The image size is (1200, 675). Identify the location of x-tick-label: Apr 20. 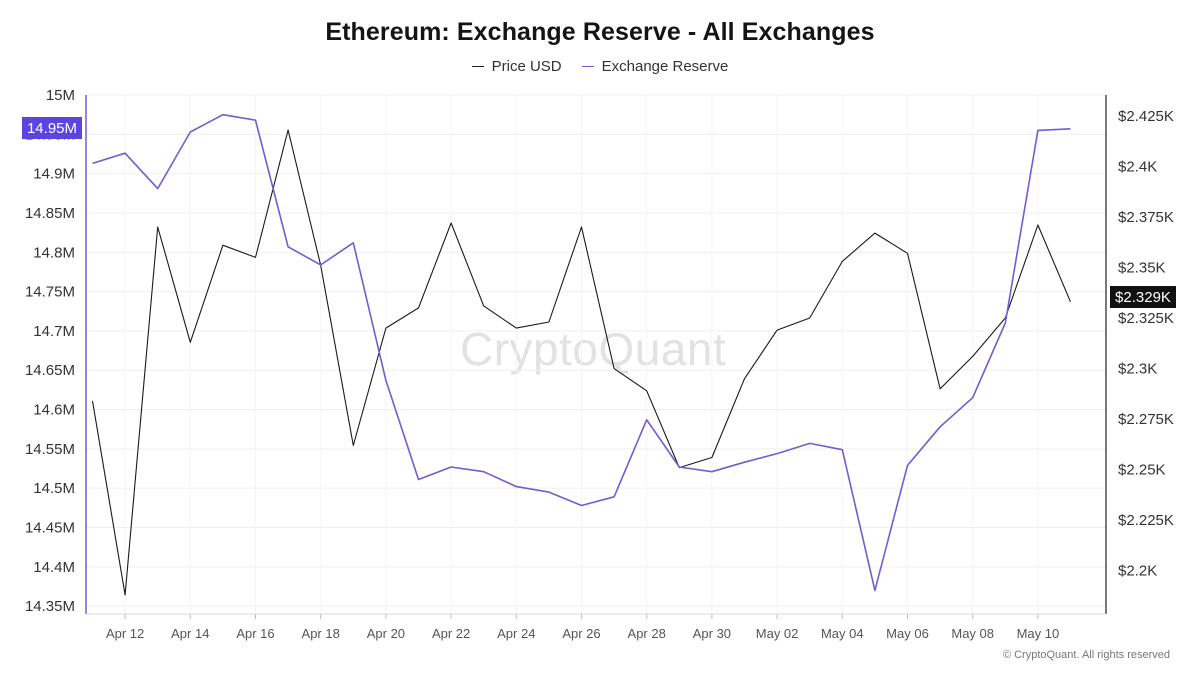
(386, 633).